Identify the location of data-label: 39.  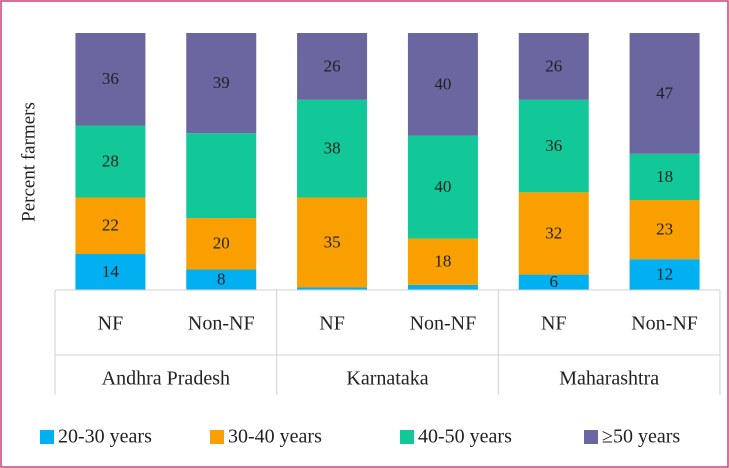
(221, 82).